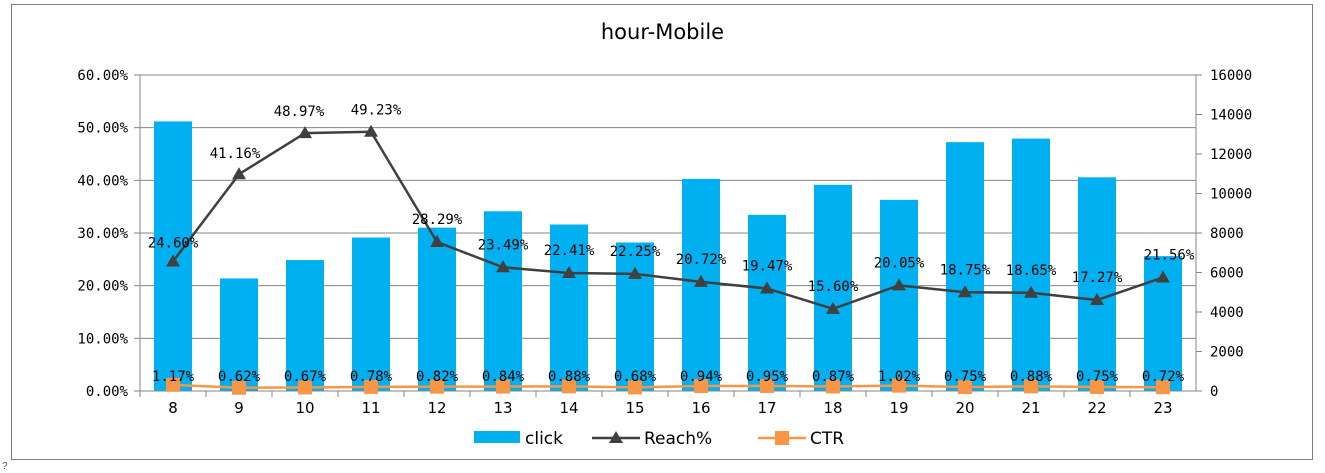 The image size is (1325, 473). Describe the element at coordinates (239, 408) in the screenshot. I see `x-tick-label: 9` at that location.